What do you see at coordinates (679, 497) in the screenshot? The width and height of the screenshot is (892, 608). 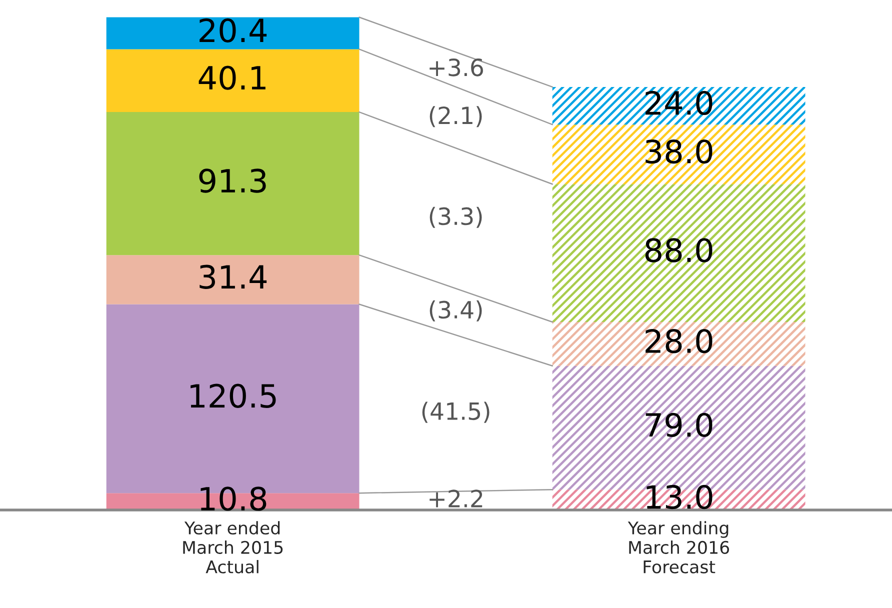 I see `data-label: 13.0` at bounding box center [679, 497].